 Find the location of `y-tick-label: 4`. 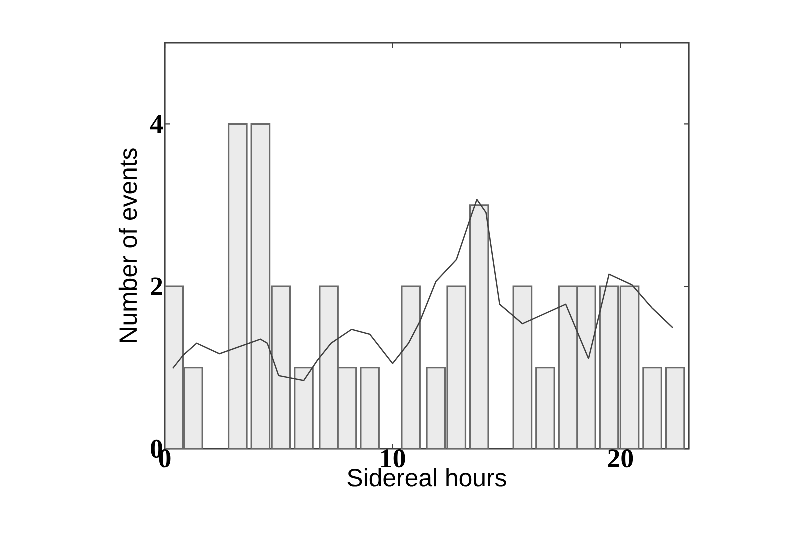

y-tick-label: 4 is located at coordinates (156, 124).